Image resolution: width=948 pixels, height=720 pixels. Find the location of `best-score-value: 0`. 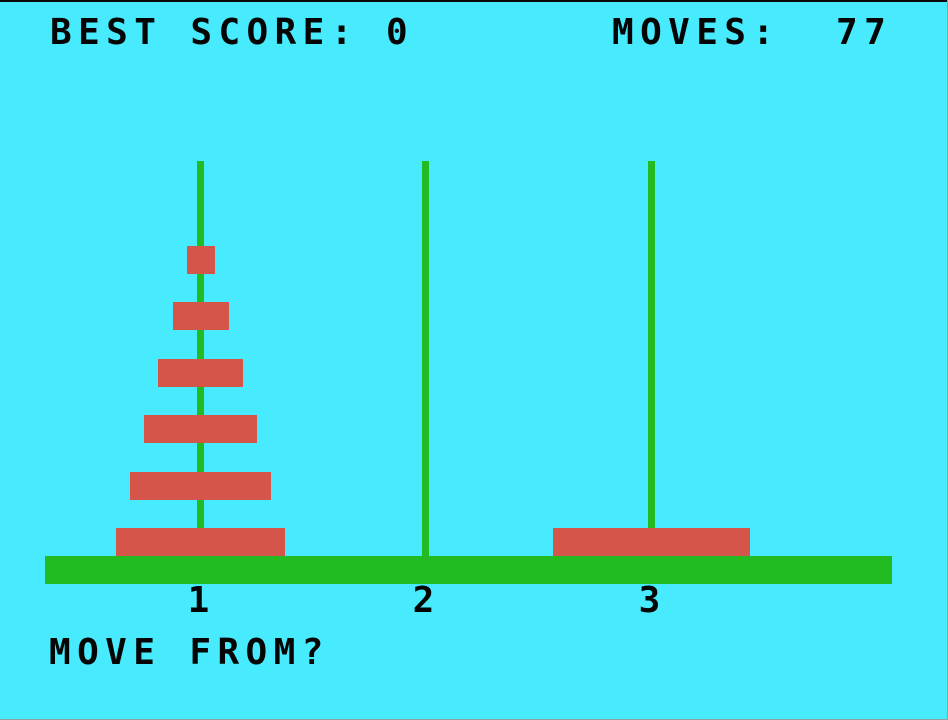

best-score-value: 0 is located at coordinates (400, 32).